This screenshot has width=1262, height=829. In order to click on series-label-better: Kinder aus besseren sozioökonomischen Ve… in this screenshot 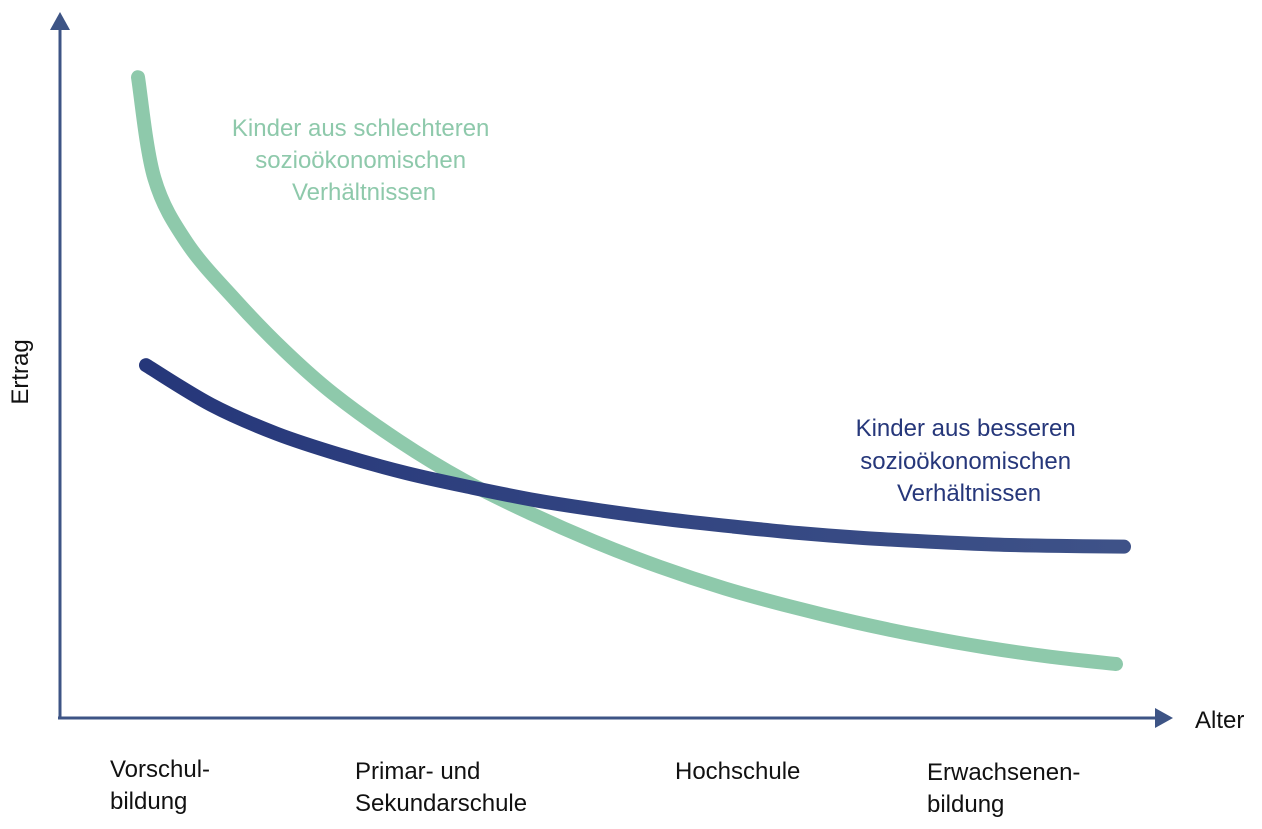, I will do `click(969, 461)`.